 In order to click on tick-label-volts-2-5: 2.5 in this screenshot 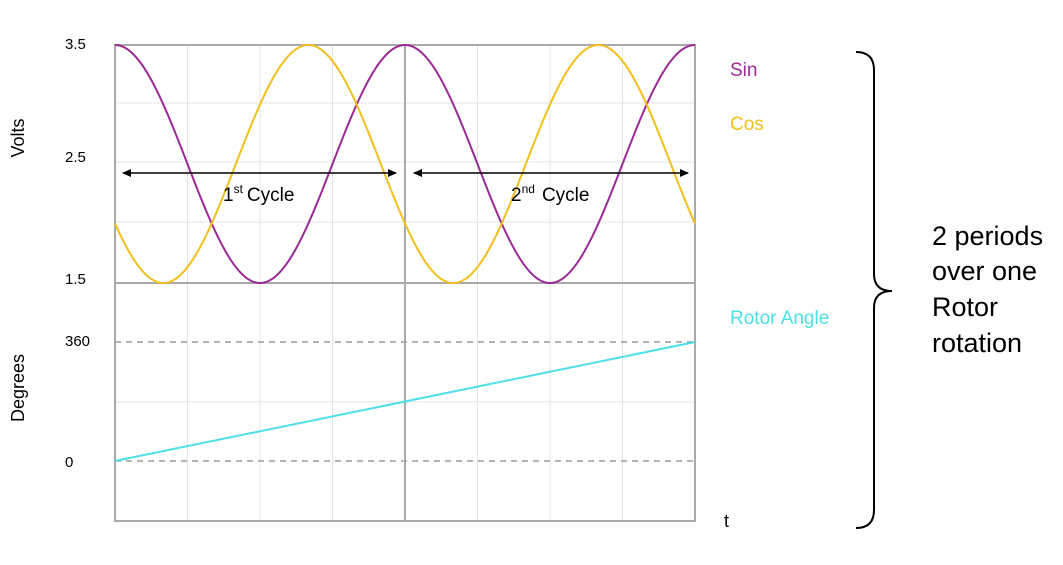, I will do `click(75, 157)`.